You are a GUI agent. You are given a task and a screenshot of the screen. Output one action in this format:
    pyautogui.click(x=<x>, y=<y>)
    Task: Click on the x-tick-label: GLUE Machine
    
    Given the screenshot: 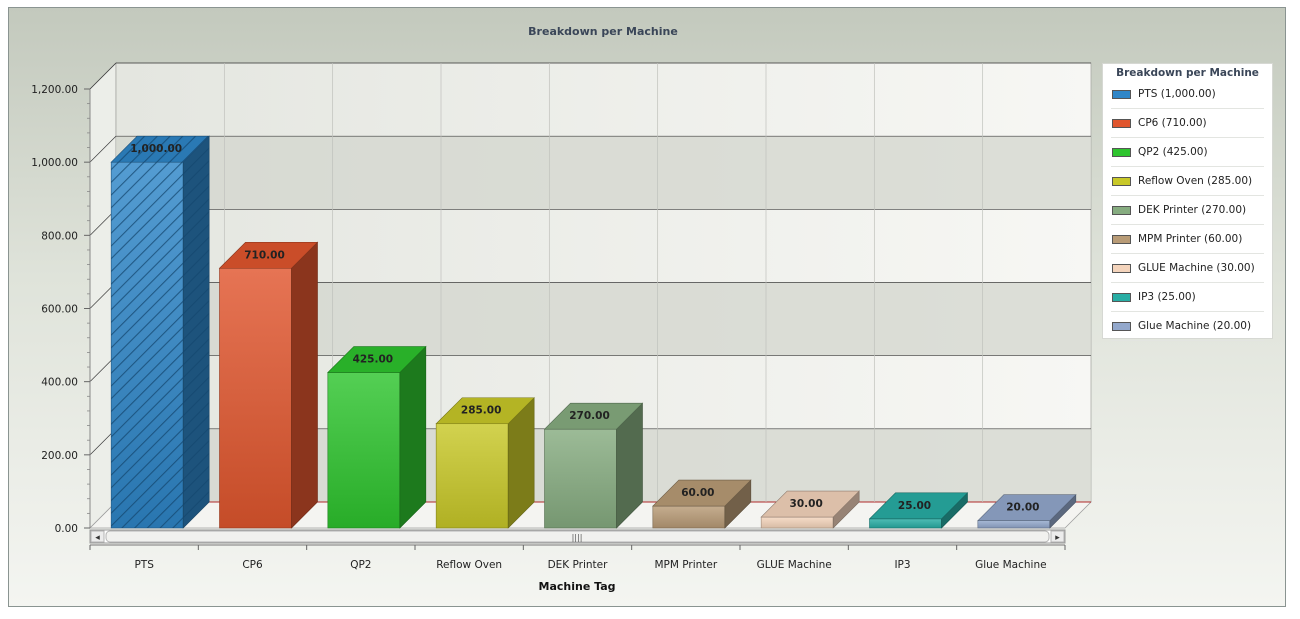 What is the action you would take?
    pyautogui.click(x=794, y=565)
    